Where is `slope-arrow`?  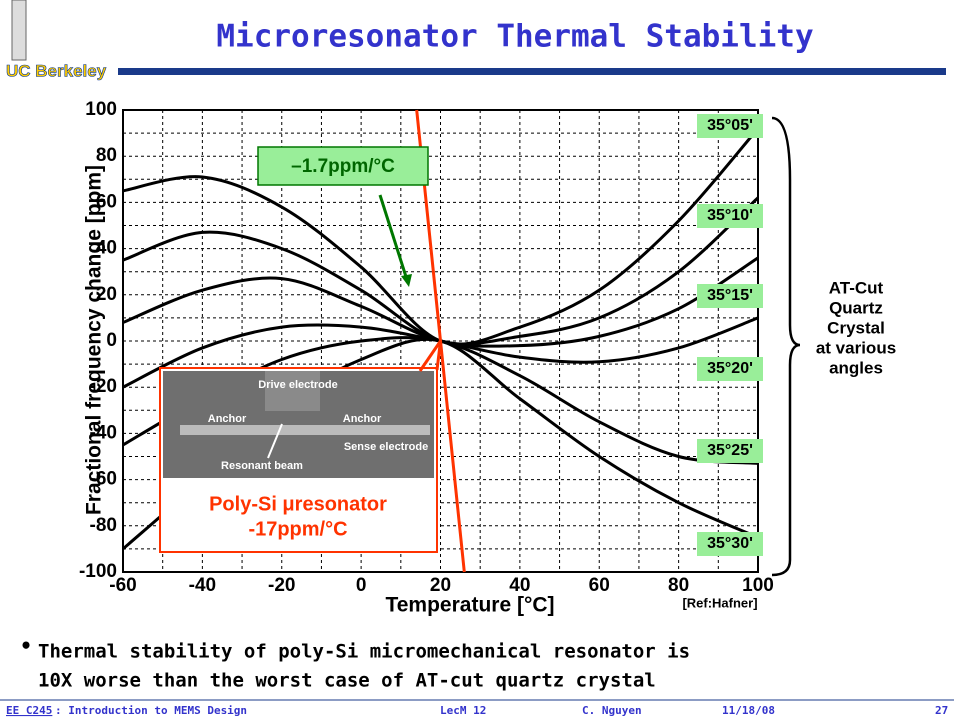 slope-arrow is located at coordinates (394, 239).